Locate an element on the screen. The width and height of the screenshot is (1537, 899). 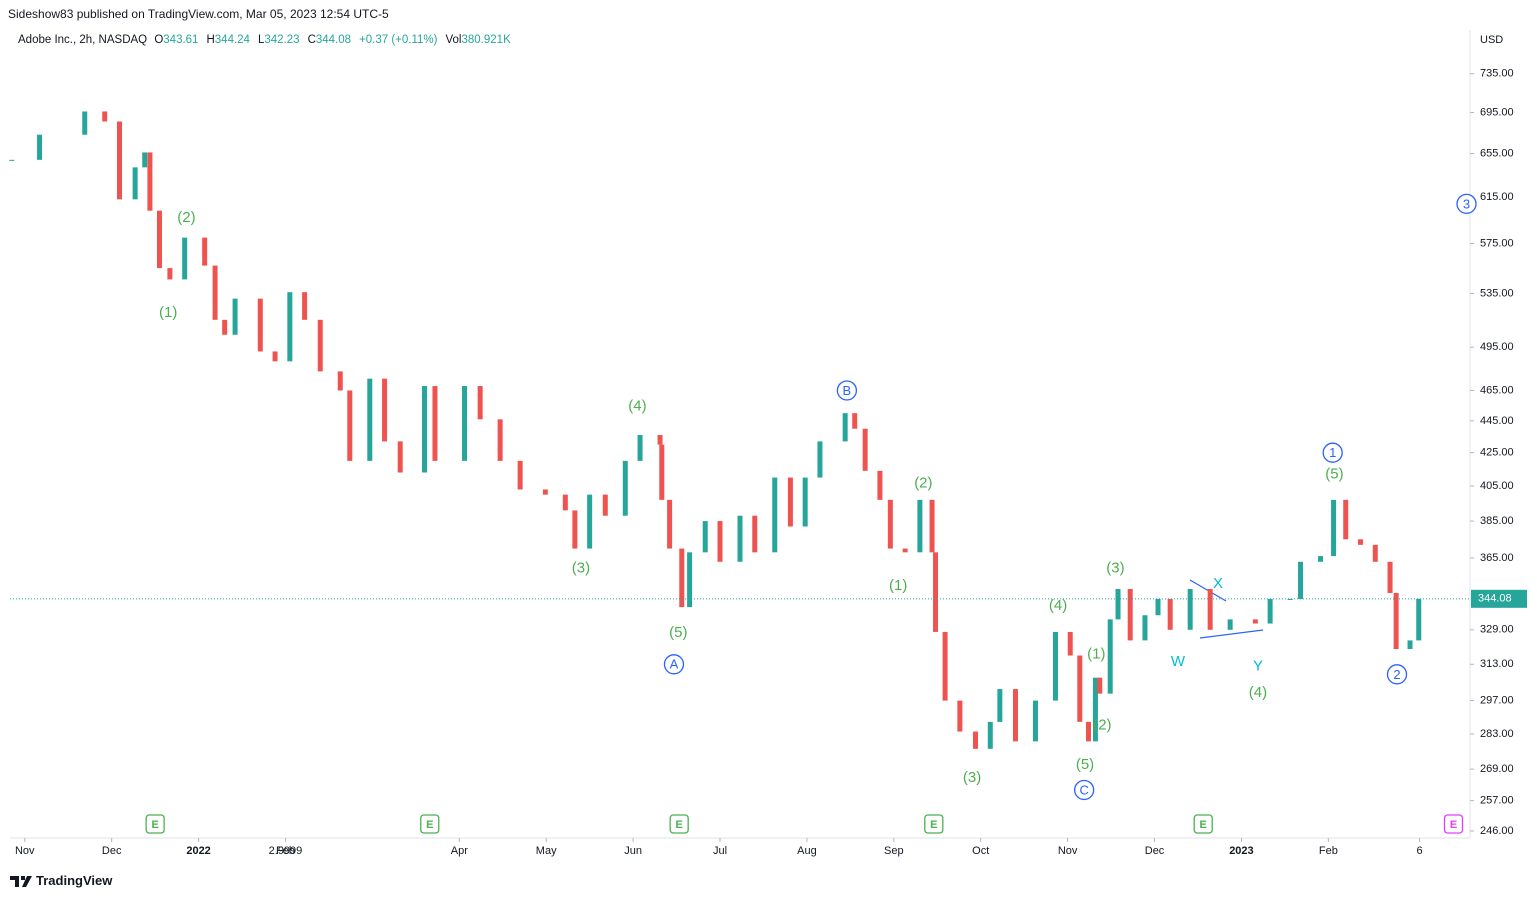
x-tick-label: Jun is located at coordinates (633, 851).